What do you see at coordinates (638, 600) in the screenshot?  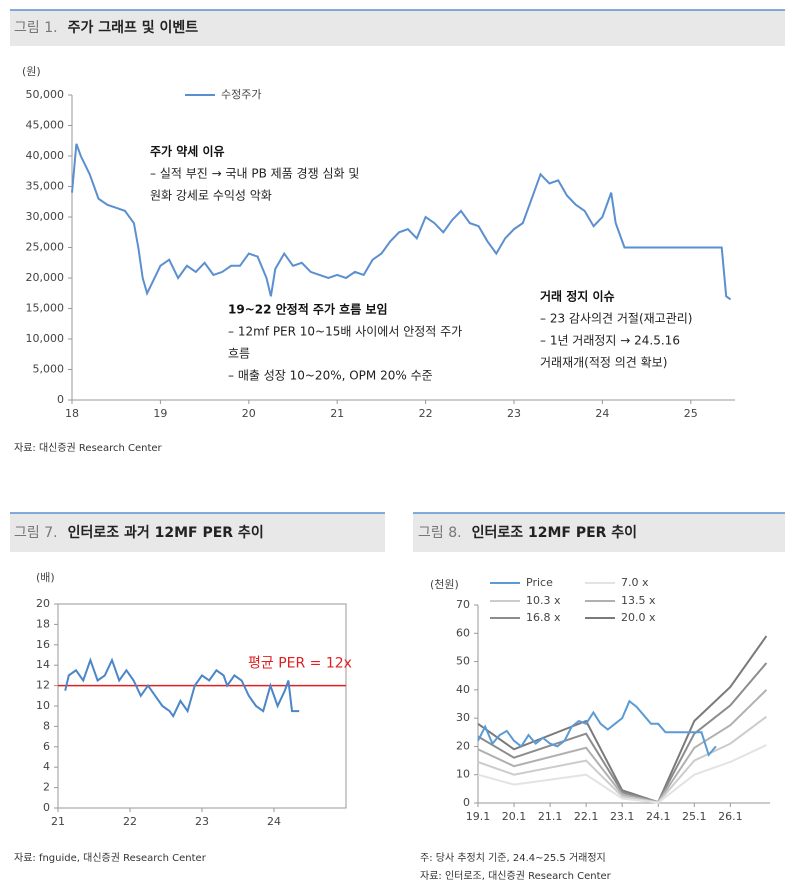 I see `legend-label: 13.5 x` at bounding box center [638, 600].